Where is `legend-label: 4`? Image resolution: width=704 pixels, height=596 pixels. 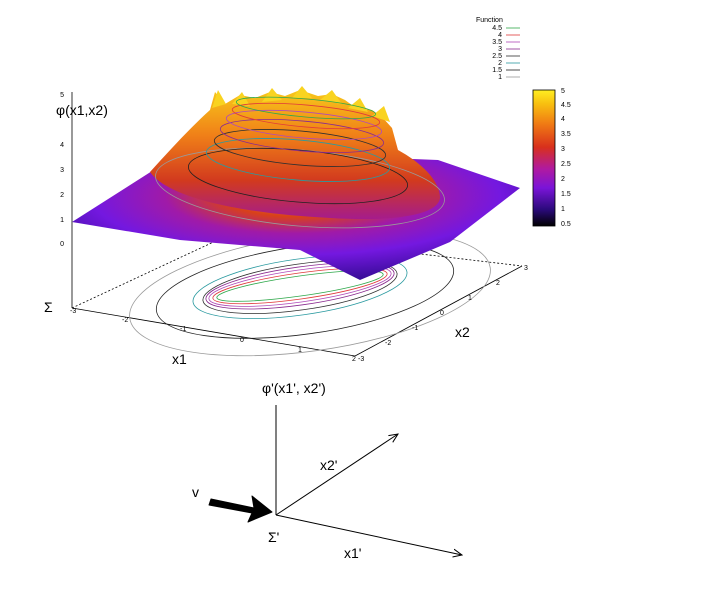 legend-label: 4 is located at coordinates (500, 35).